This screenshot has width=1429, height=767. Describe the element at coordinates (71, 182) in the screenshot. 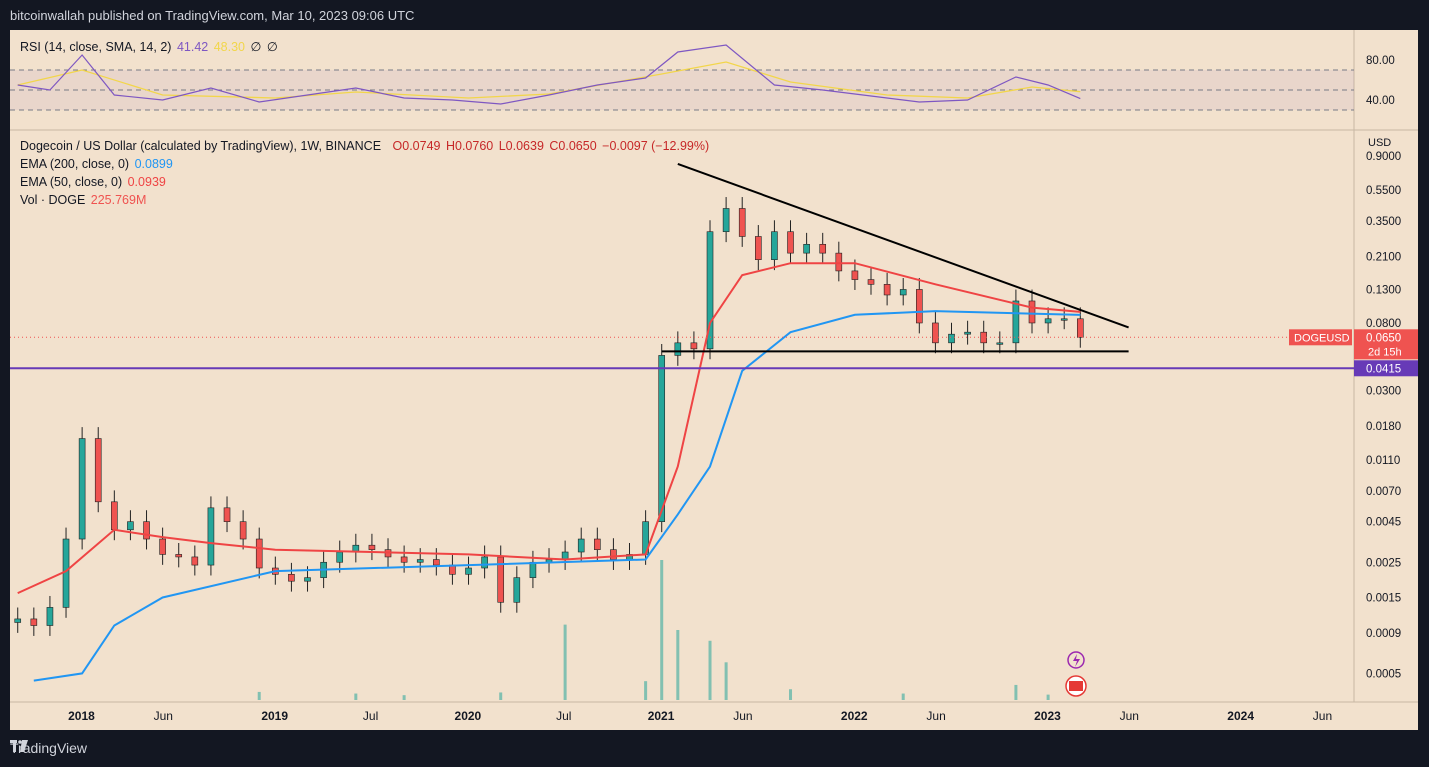

I see `ema50-label: EMA (50, close, 0)` at that location.